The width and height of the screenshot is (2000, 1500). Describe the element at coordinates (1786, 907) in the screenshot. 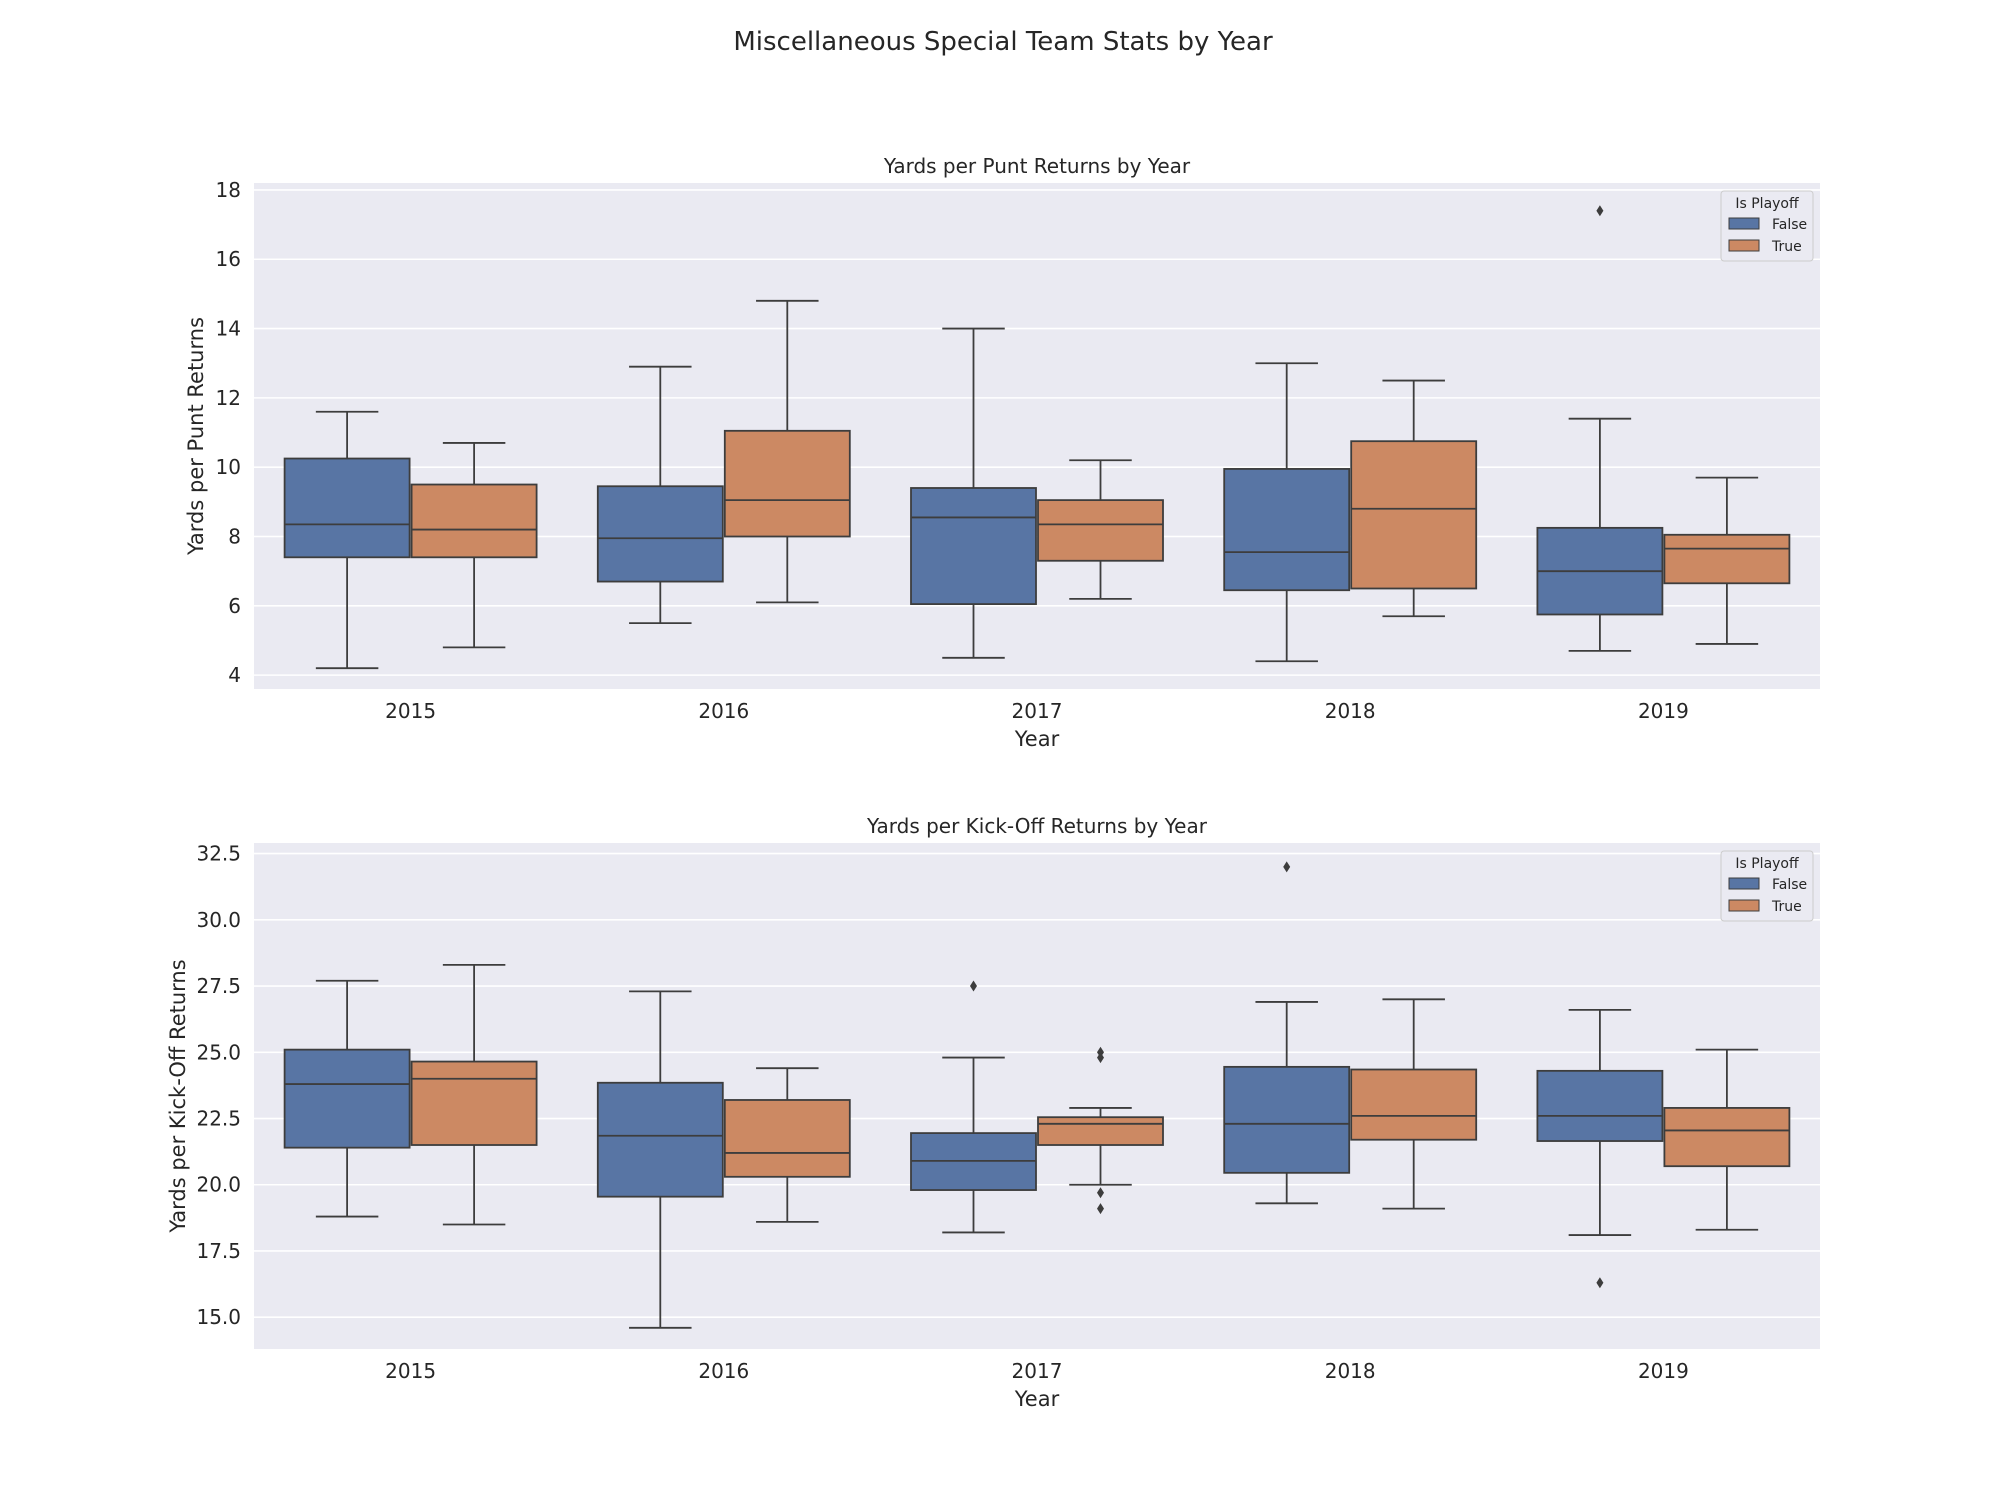

I see `kickoff-legend-label-true: True` at that location.